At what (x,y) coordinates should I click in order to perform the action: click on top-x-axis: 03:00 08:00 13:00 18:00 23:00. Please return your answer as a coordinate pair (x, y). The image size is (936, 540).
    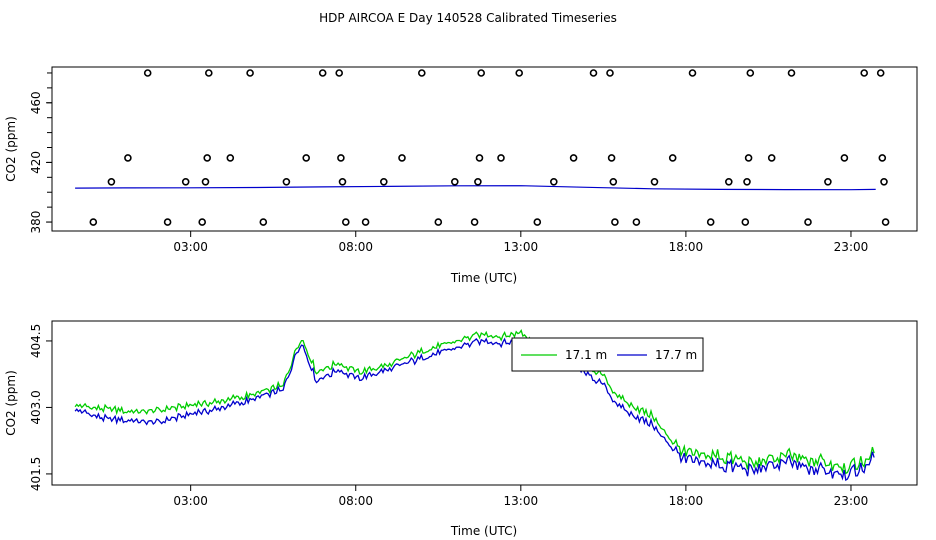
    Looking at the image, I should click on (520, 242).